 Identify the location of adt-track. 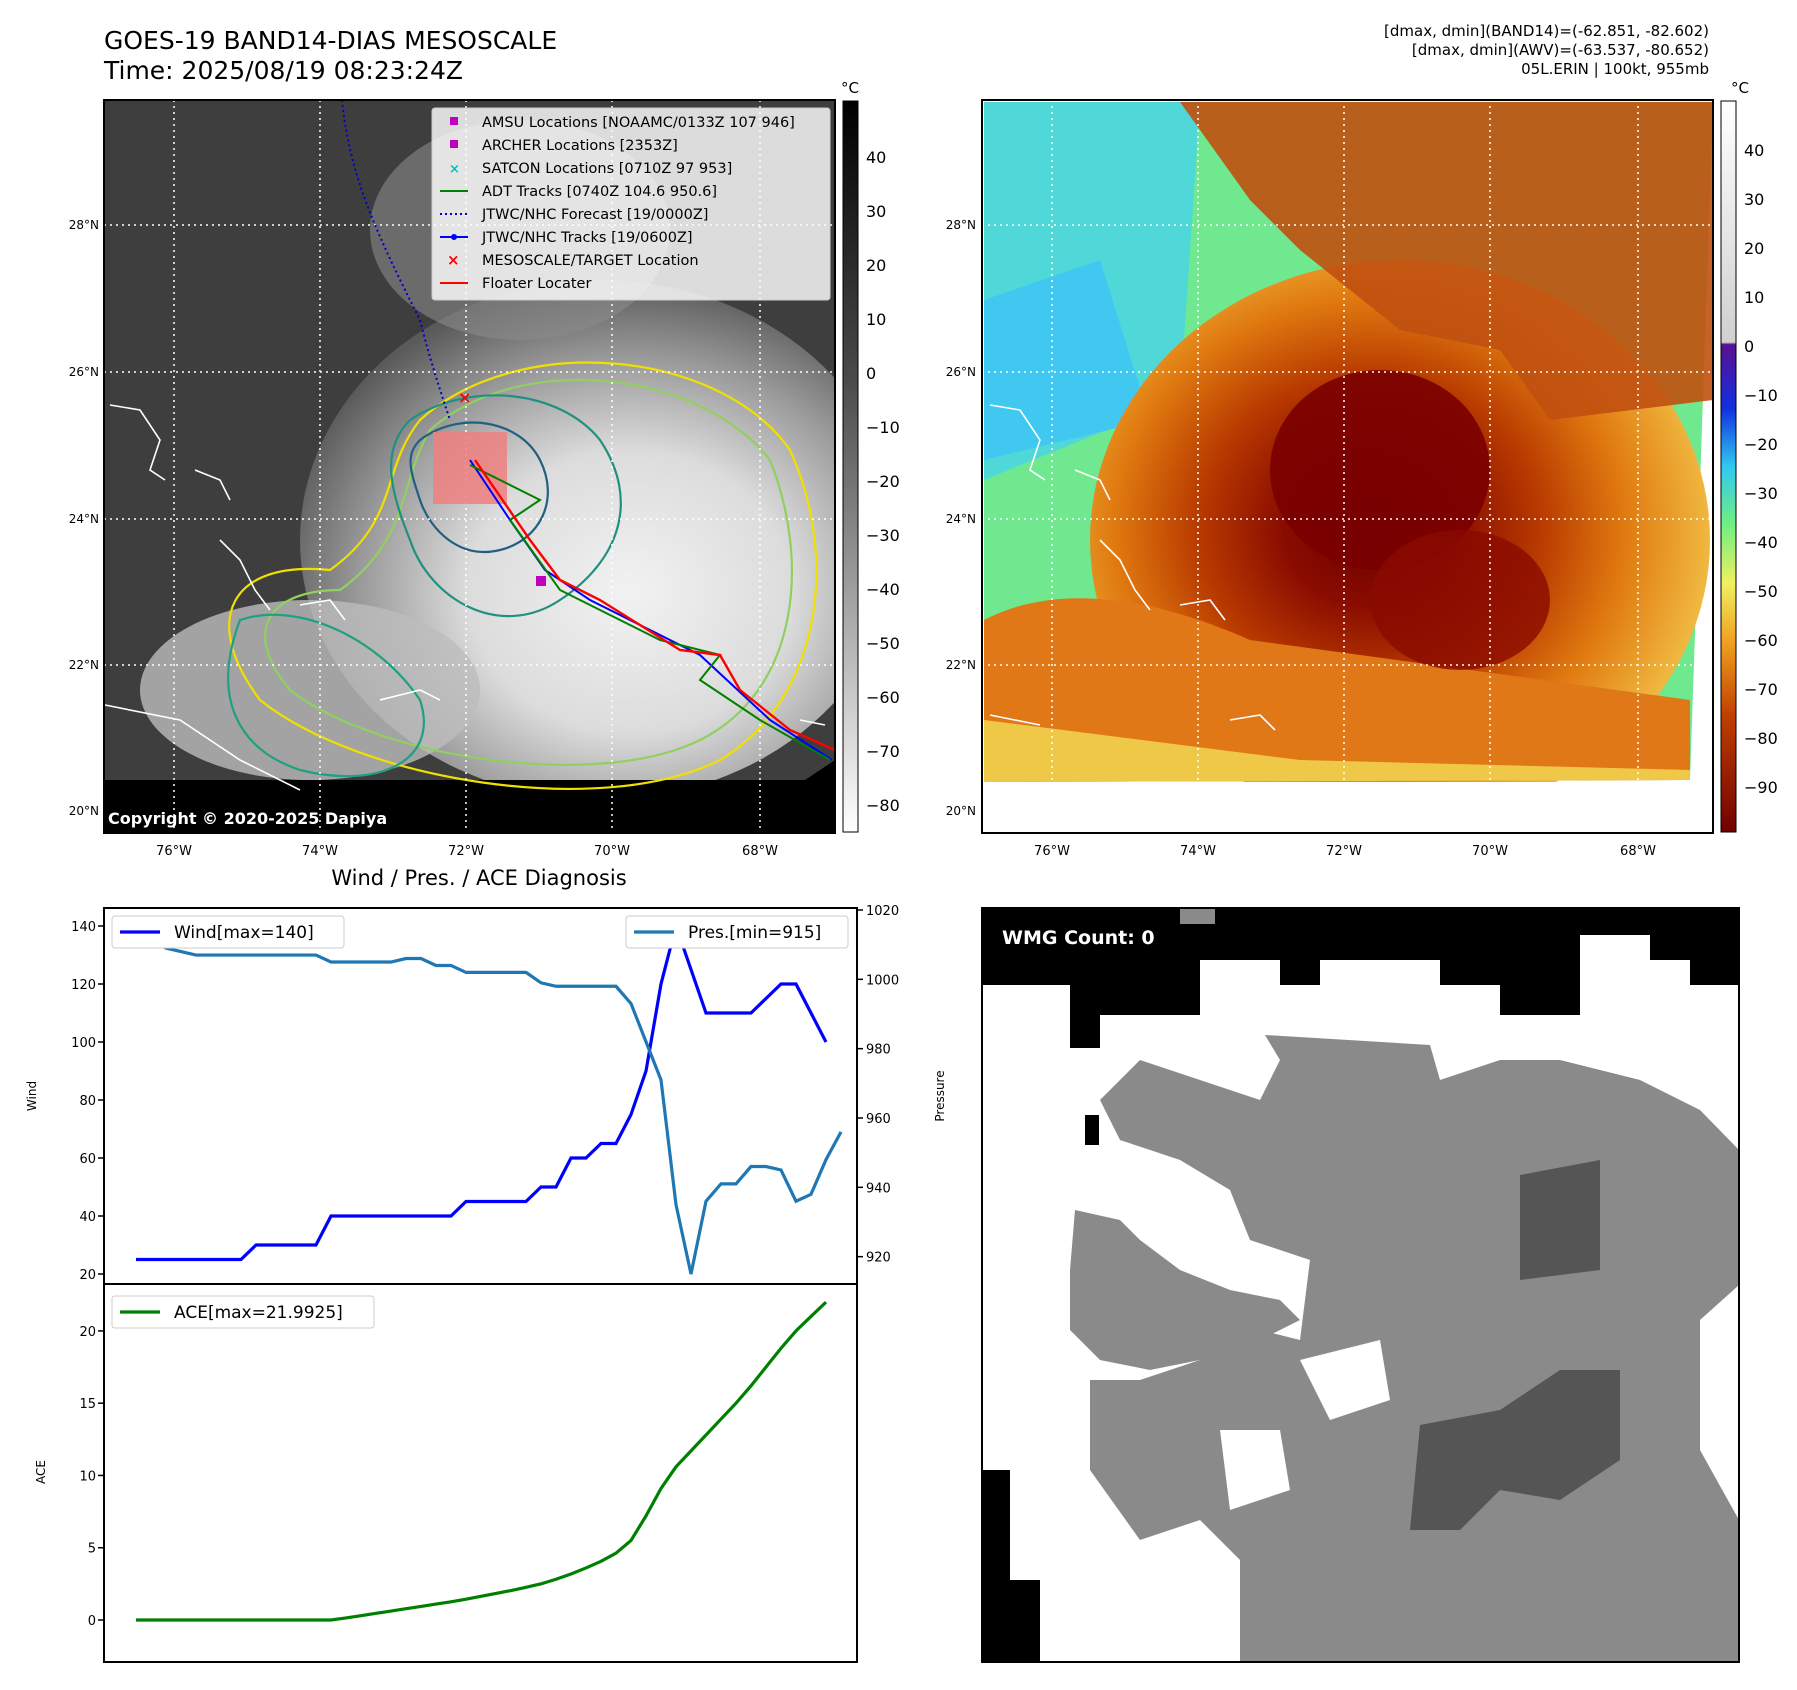
(650, 612).